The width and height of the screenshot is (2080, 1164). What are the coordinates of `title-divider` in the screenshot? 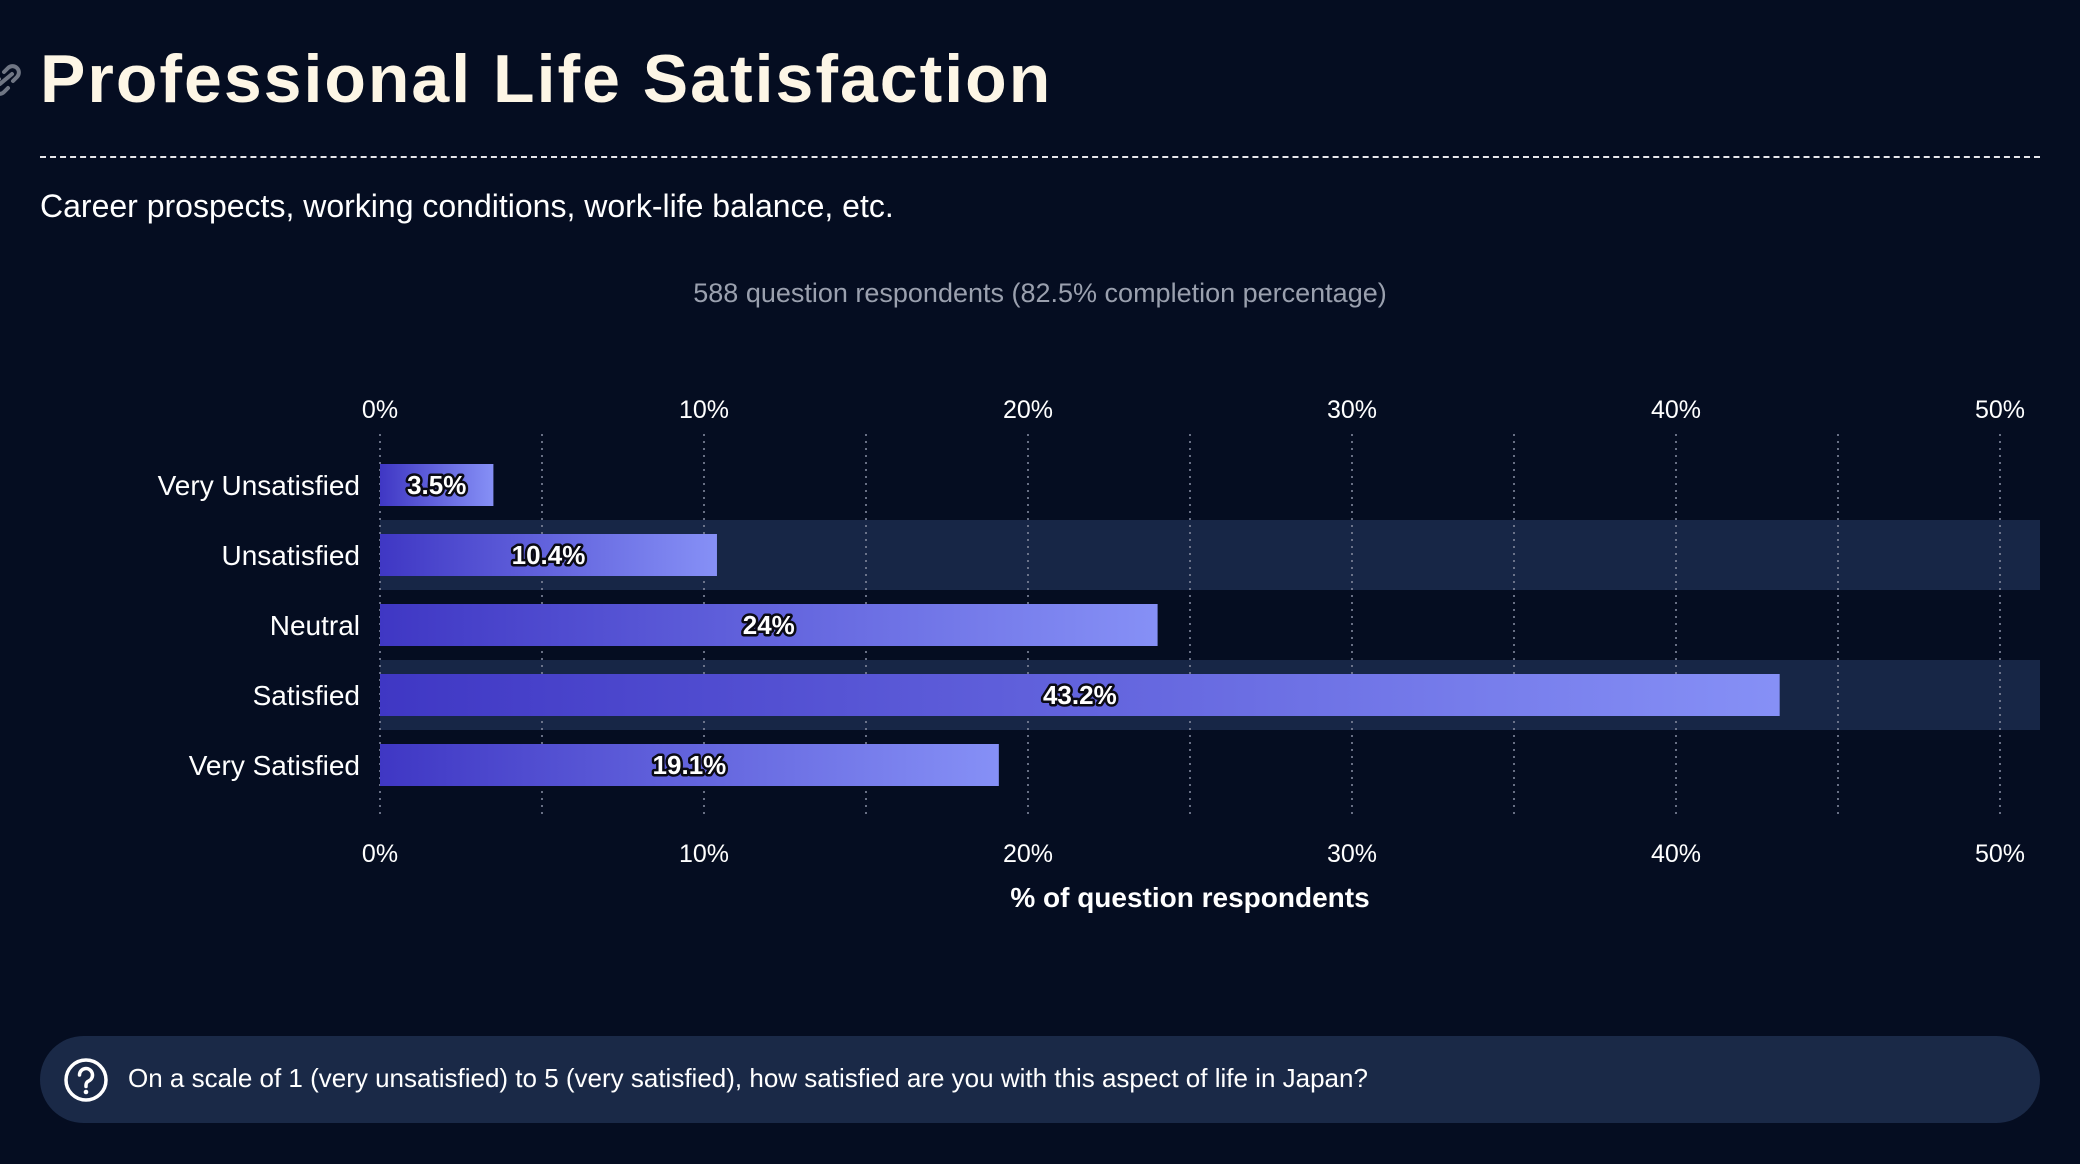 It's located at (1040, 157).